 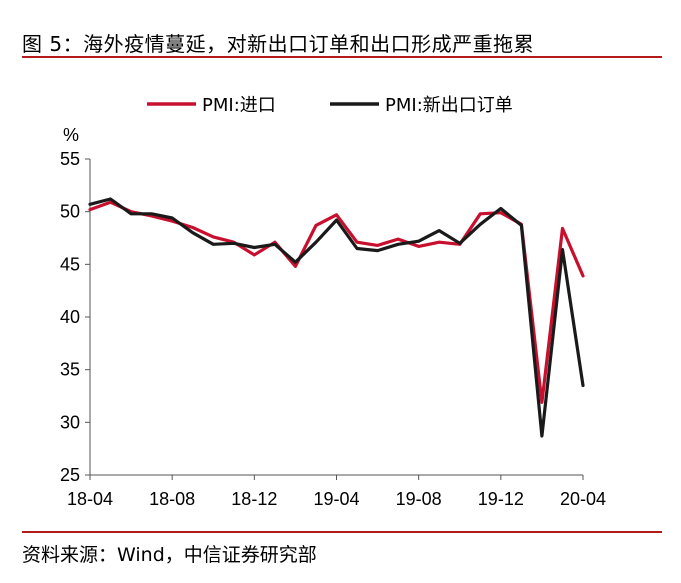 I want to click on y-tick-label: 55, so click(x=70, y=159).